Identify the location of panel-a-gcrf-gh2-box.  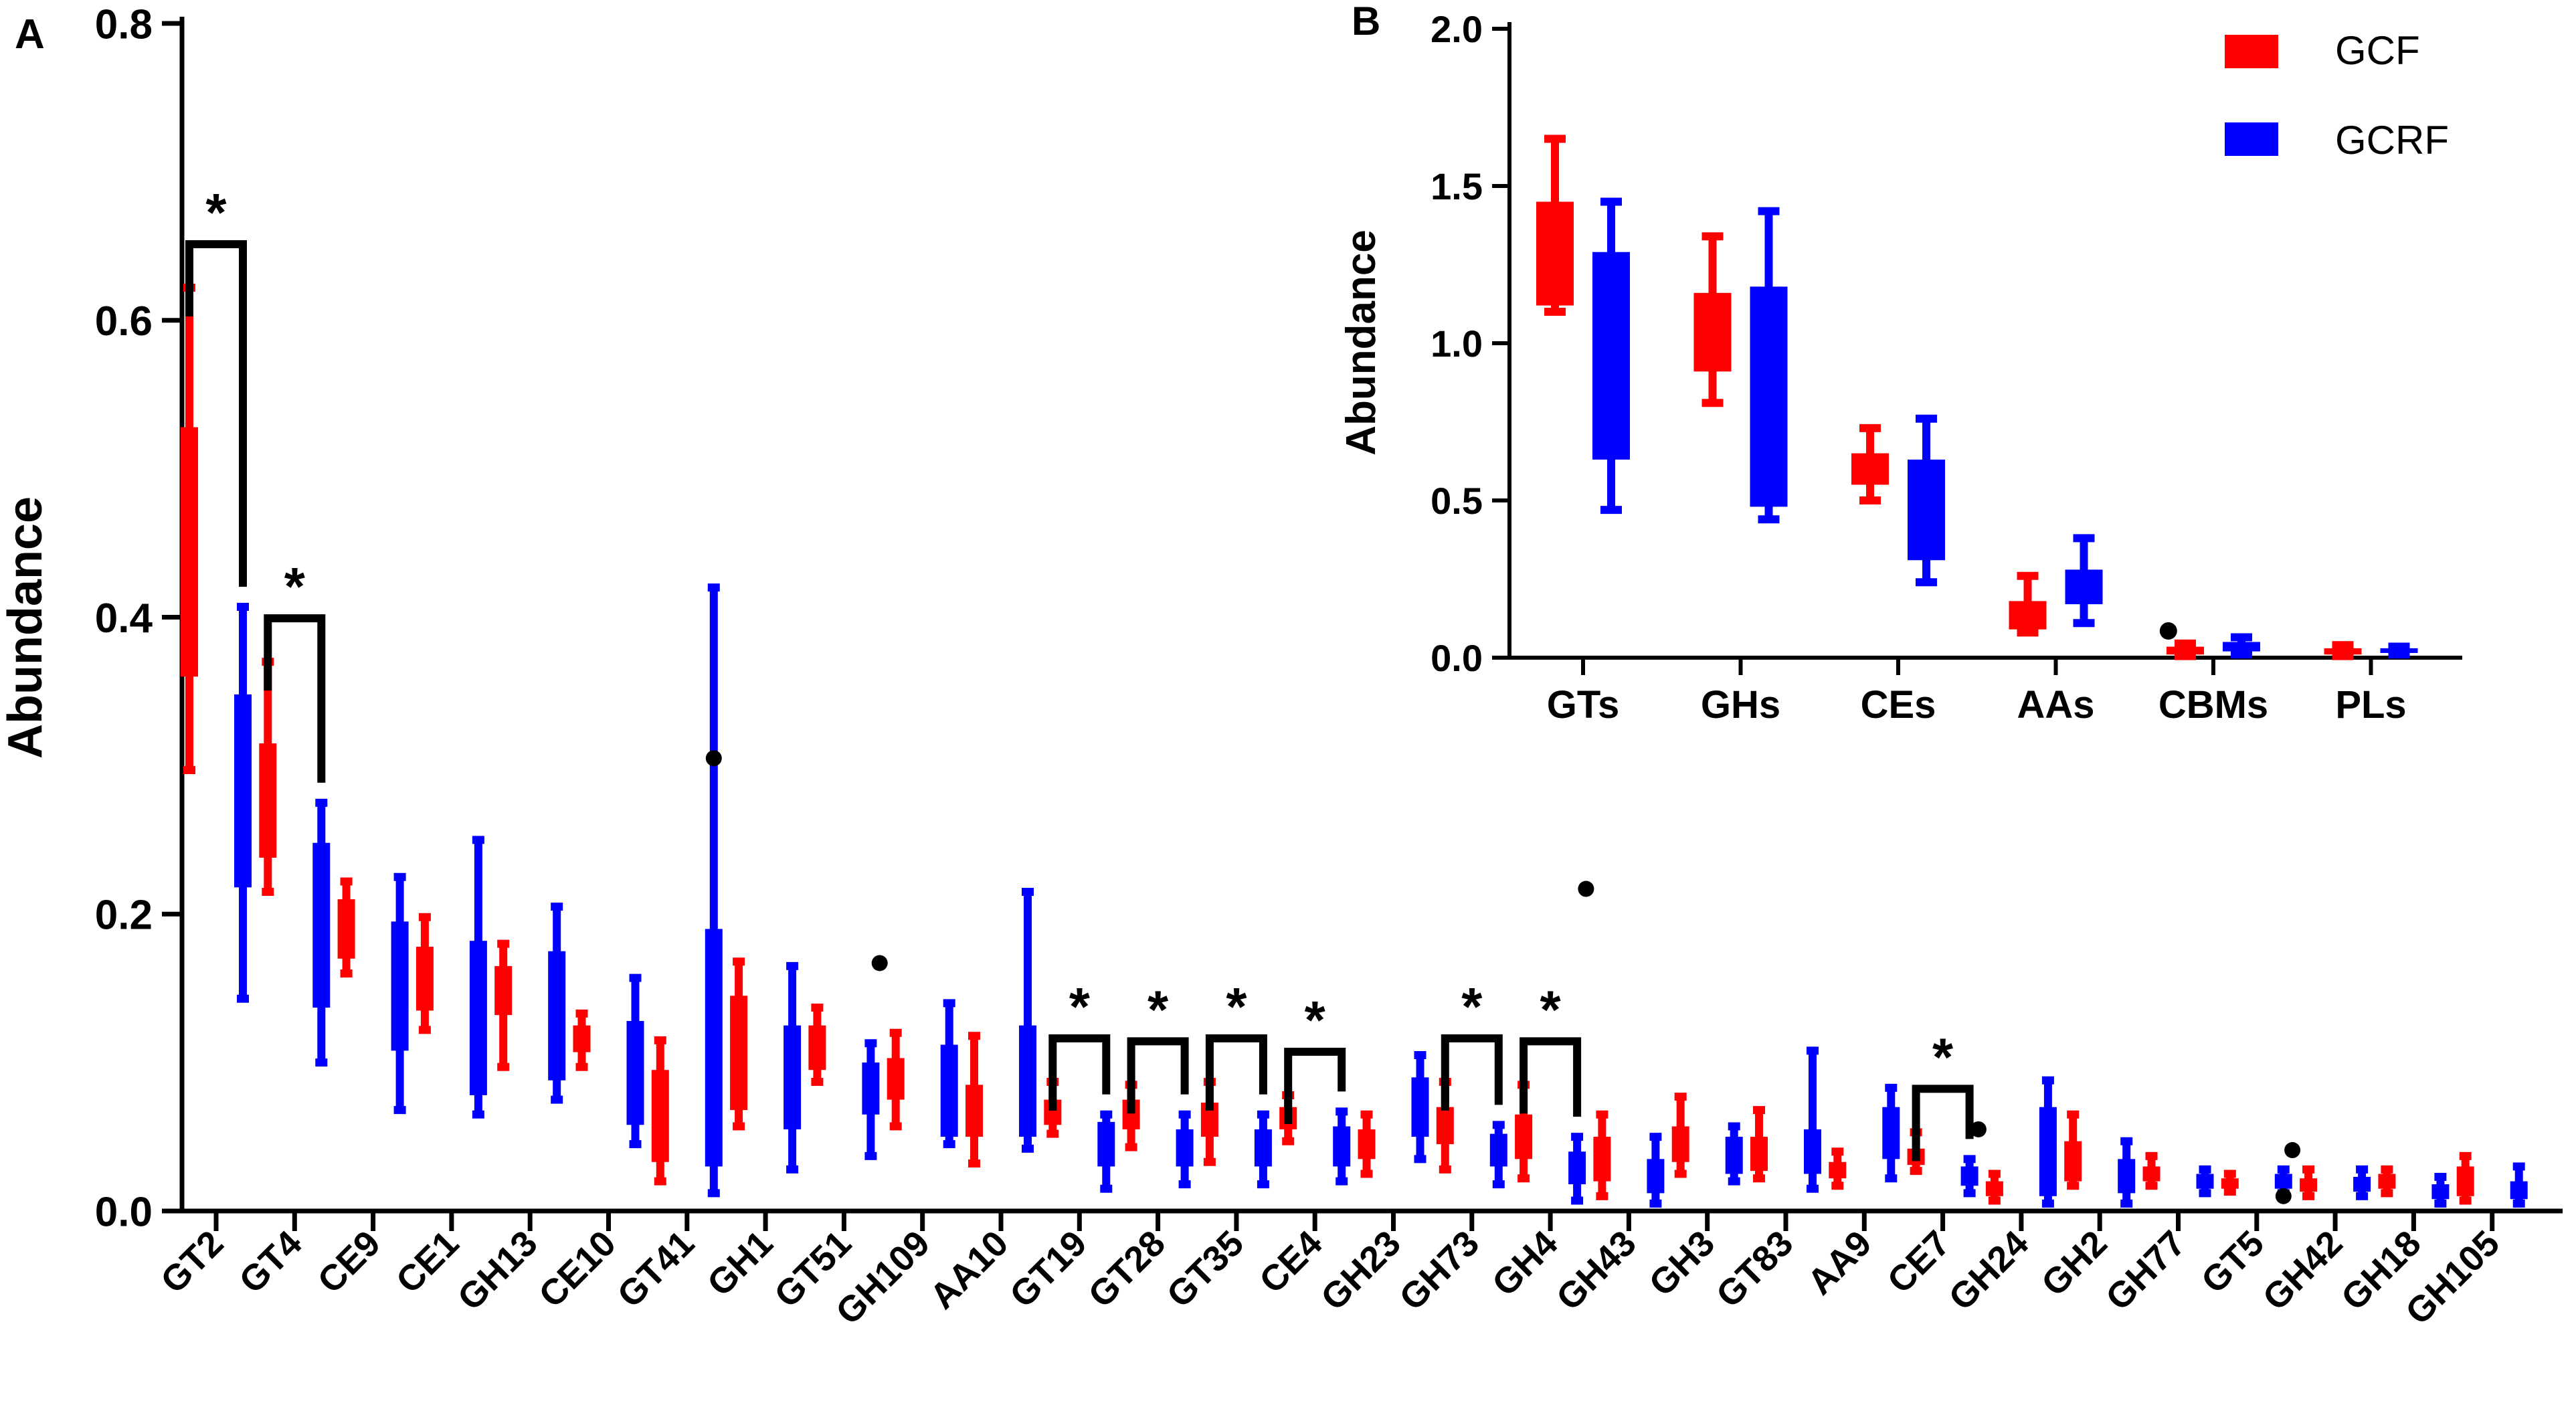
(2127, 1176).